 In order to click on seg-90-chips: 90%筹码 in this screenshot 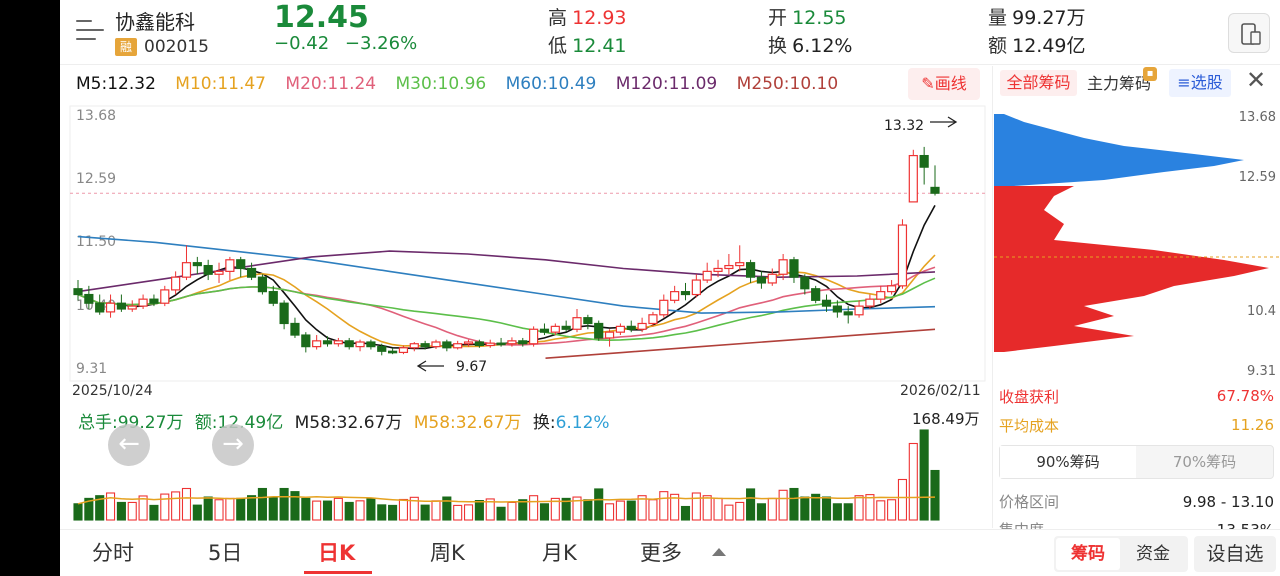, I will do `click(1068, 462)`.